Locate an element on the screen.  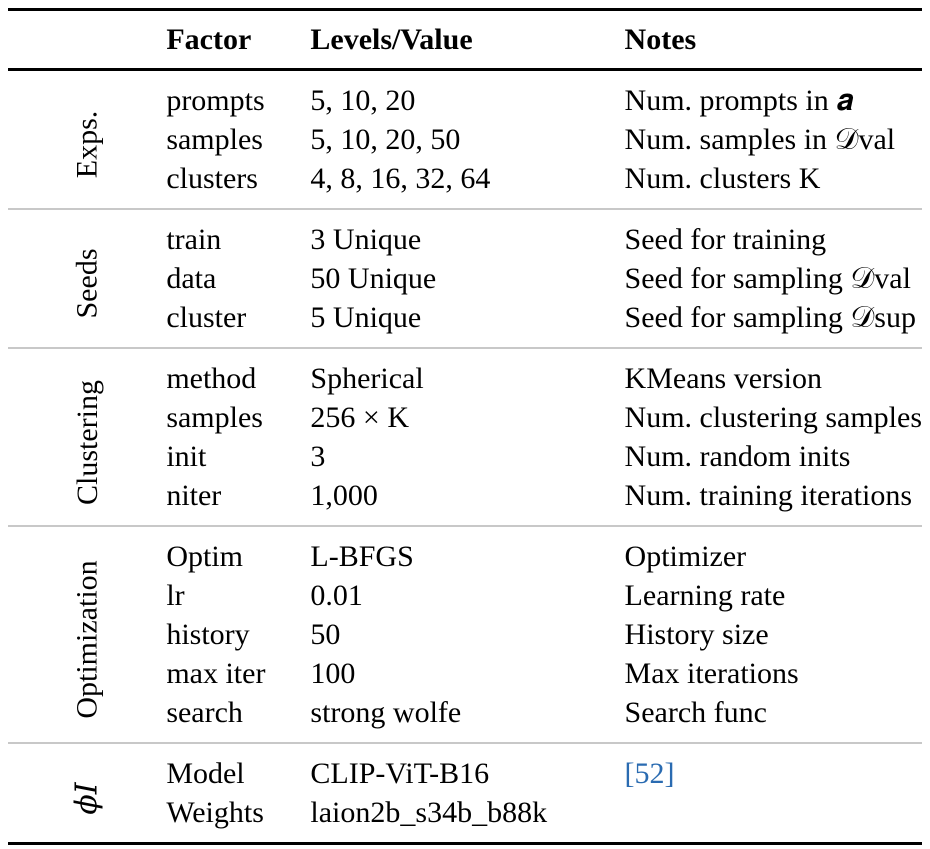
table-row: niter 1,000 Num. training iterations is located at coordinates (465, 501).